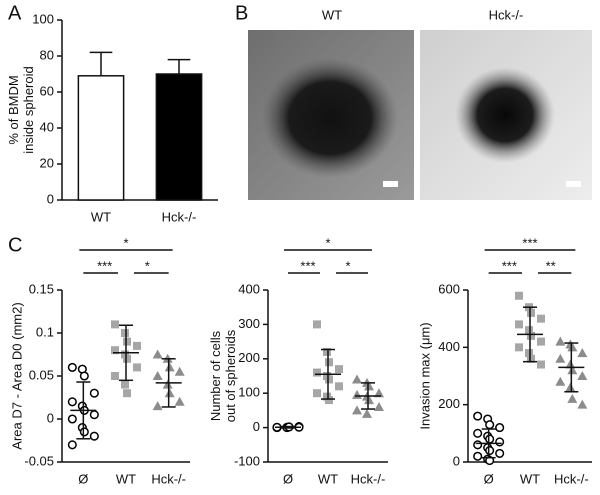 Image resolution: width=600 pixels, height=495 pixels. I want to click on y-axis-label: % of BMDM, so click(13, 109).